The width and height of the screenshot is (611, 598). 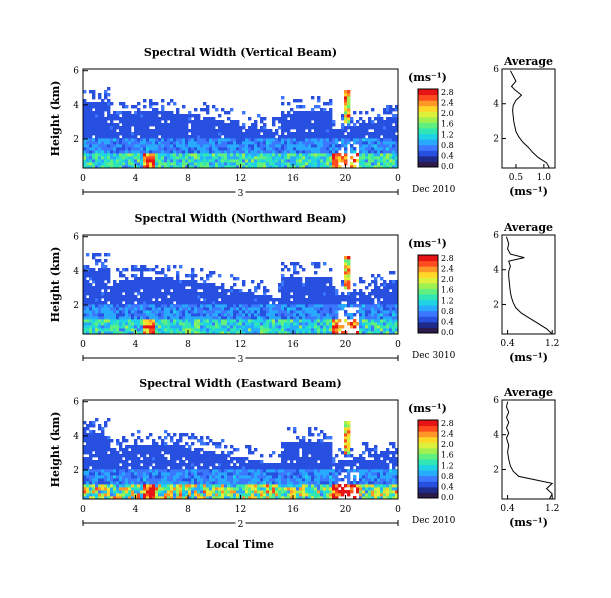 What do you see at coordinates (447, 279) in the screenshot?
I see `colorbar-tick-label: 2.0` at bounding box center [447, 279].